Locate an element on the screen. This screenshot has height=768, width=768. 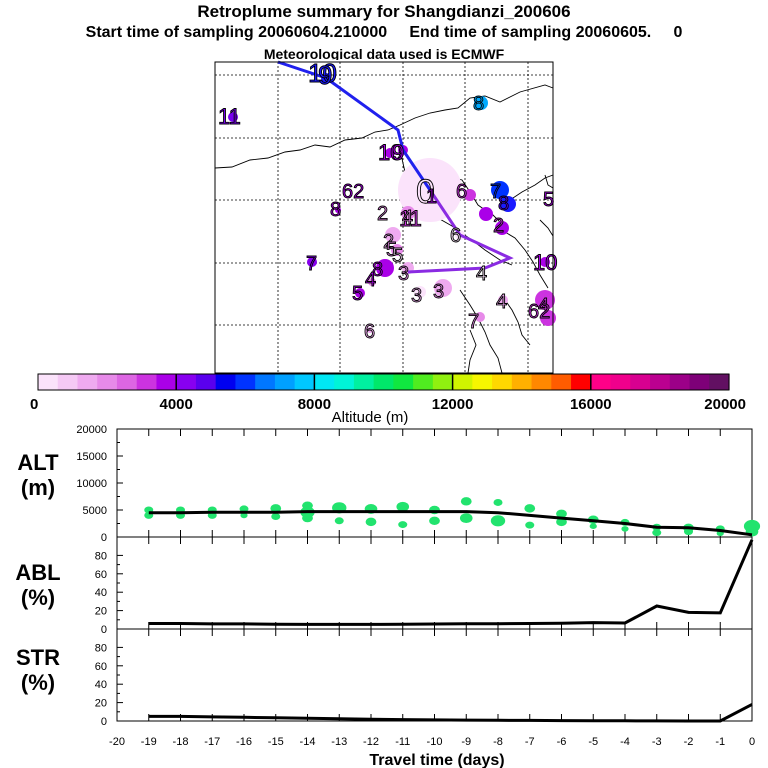
y-tick-label: 80 is located at coordinates (101, 648).